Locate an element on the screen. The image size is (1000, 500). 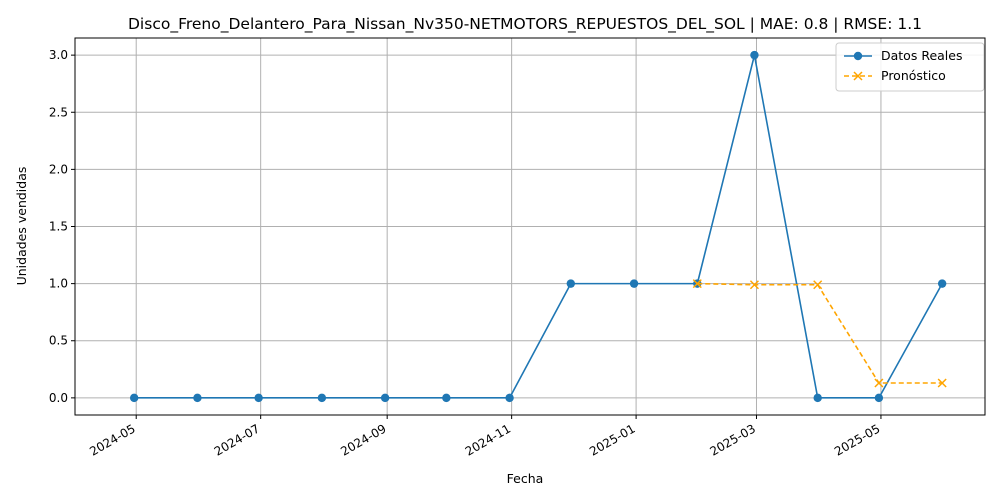
y-tick-label: 2.5 is located at coordinates (58, 112).